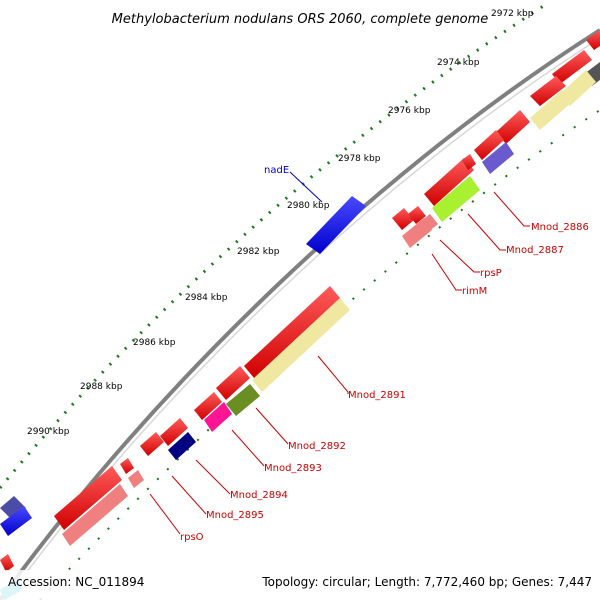 Image resolution: width=600 pixels, height=600 pixels. Describe the element at coordinates (293, 468) in the screenshot. I see `gene-label-mnod-2893: Mnod_2893` at that location.